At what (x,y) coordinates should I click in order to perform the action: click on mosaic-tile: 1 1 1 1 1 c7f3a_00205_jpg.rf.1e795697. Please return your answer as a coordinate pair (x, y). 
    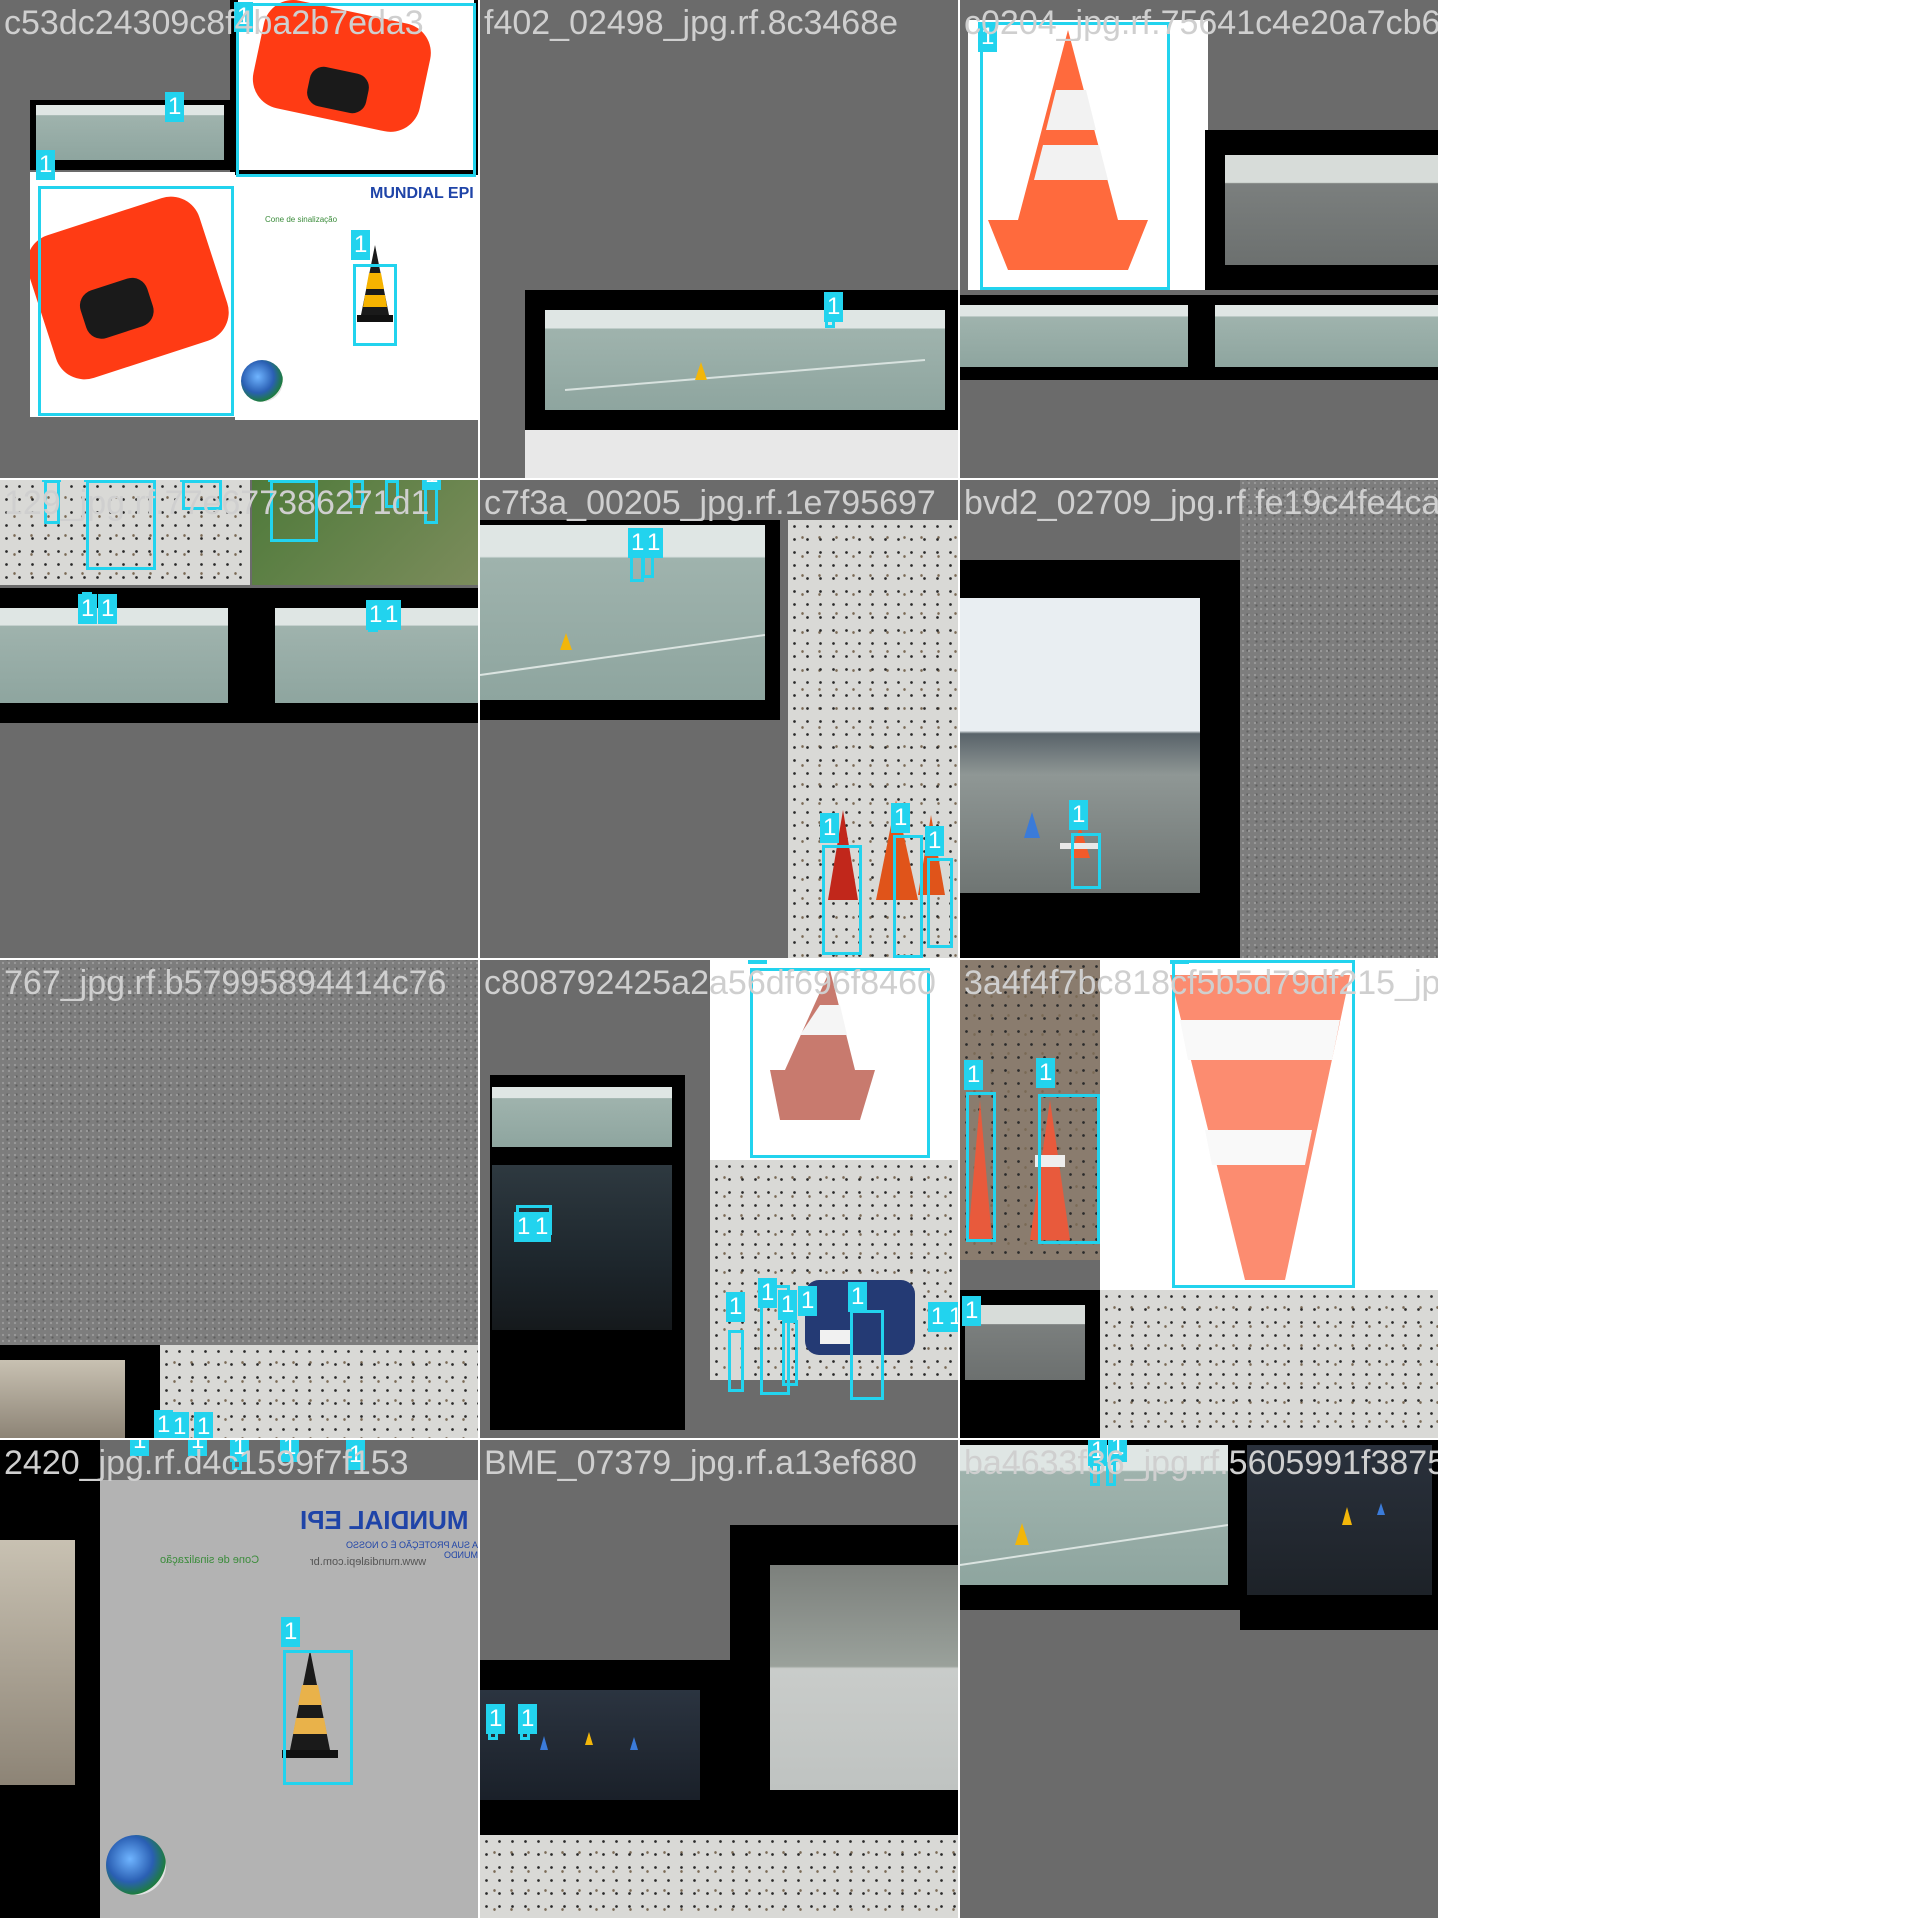
    Looking at the image, I should click on (719, 719).